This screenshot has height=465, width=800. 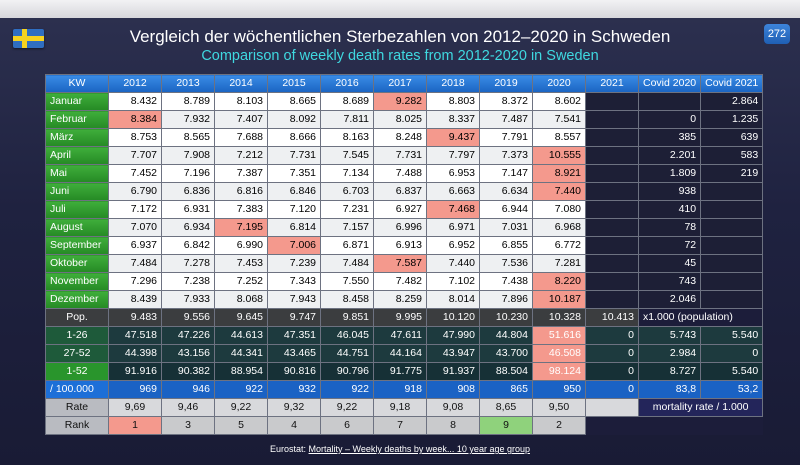 What do you see at coordinates (506, 425) in the screenshot?
I see `table-cell: 9` at bounding box center [506, 425].